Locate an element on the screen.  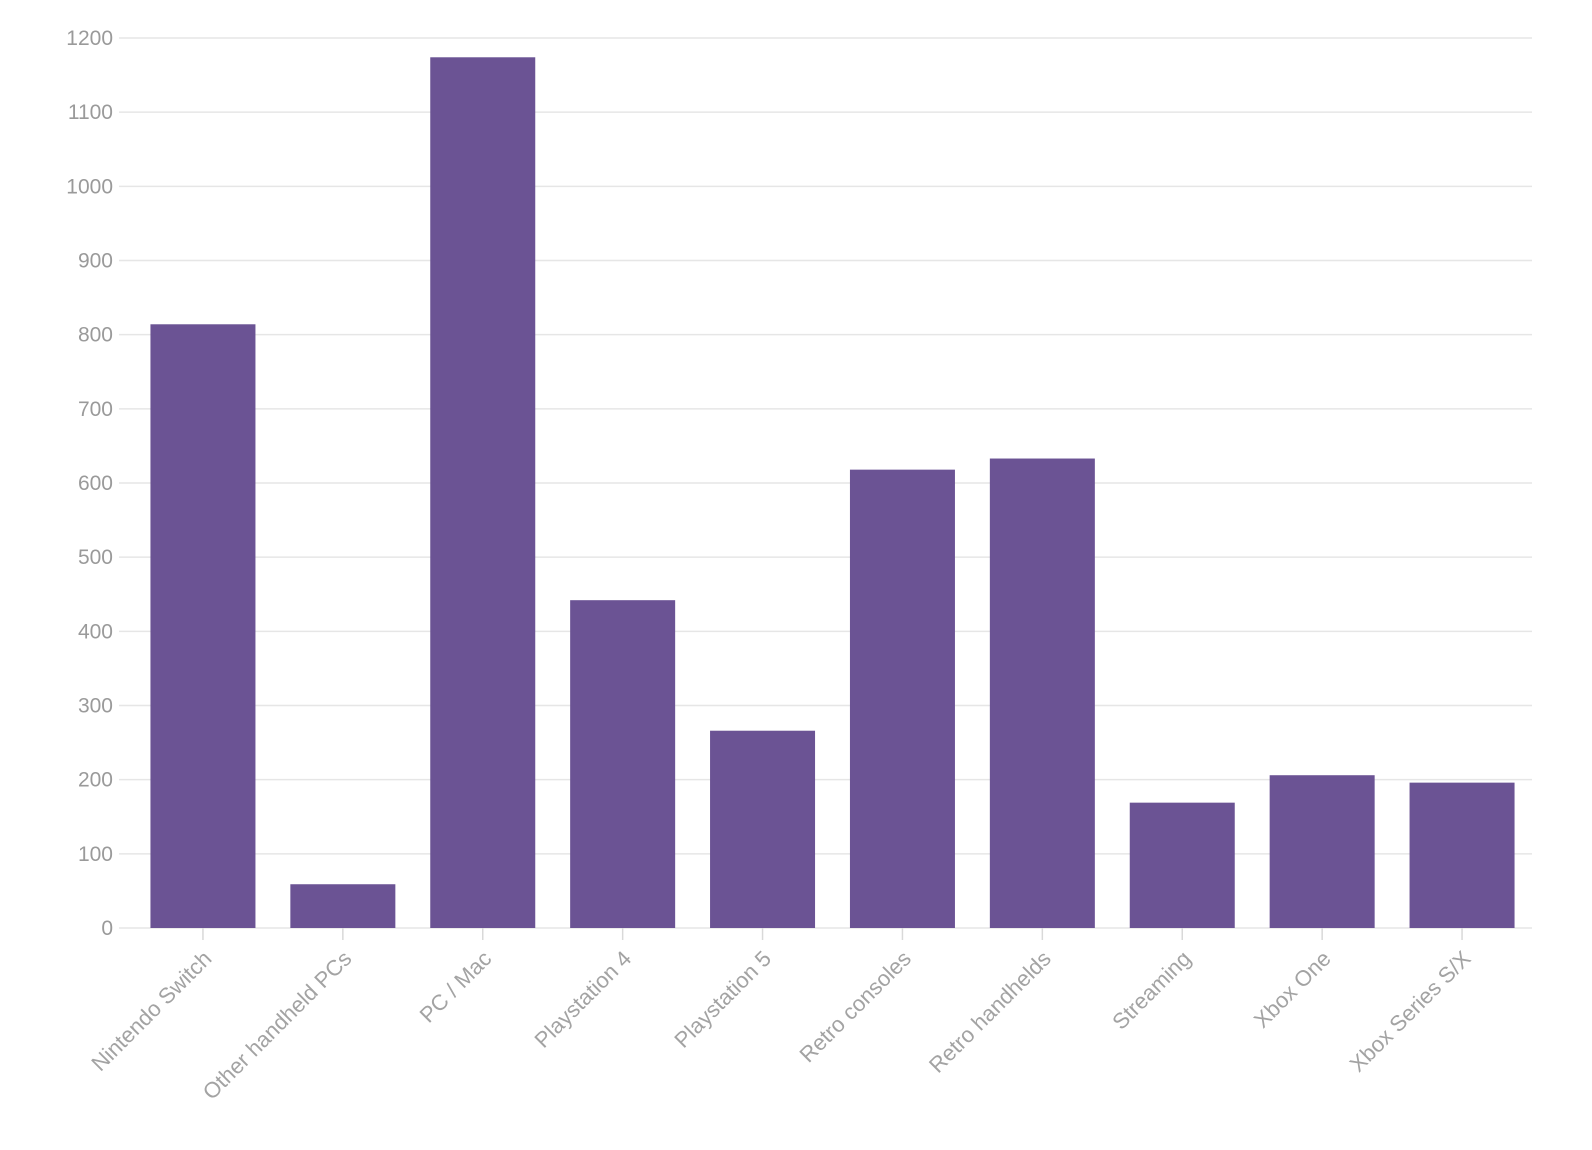
y-tick-label: 1000 is located at coordinates (89, 186).